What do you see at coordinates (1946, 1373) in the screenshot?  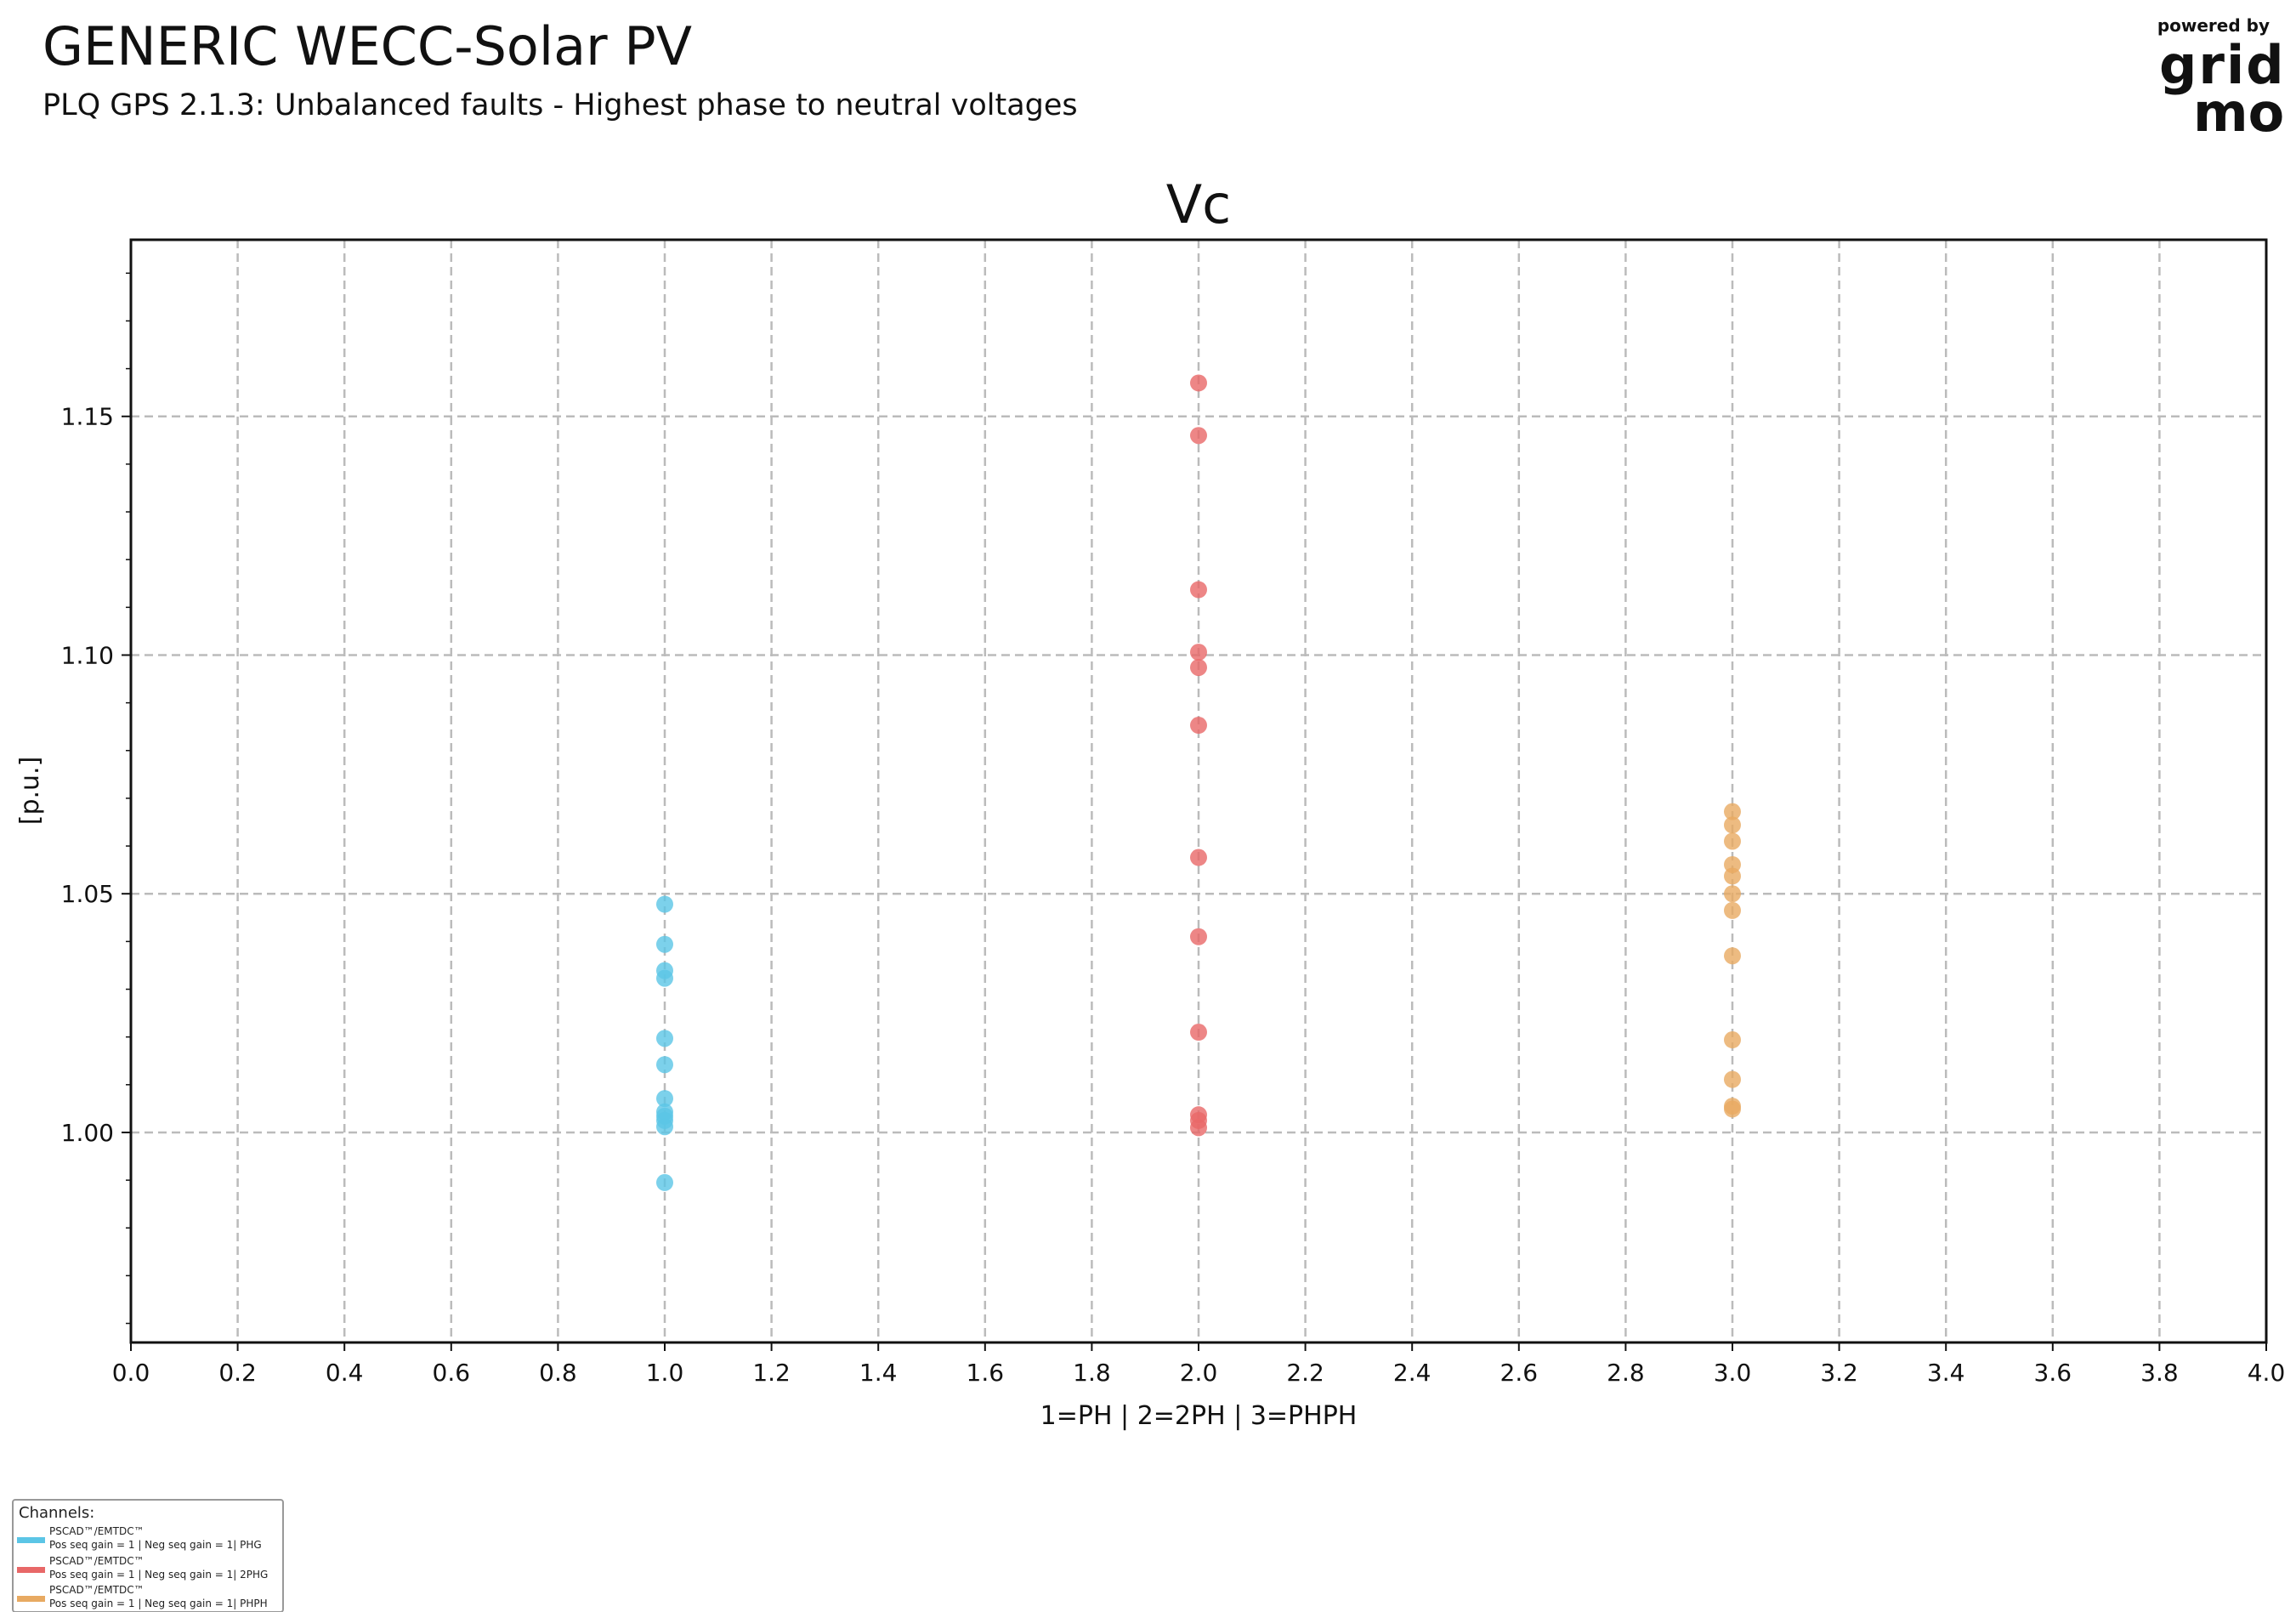 I see `x-tick-label: 3.4` at bounding box center [1946, 1373].